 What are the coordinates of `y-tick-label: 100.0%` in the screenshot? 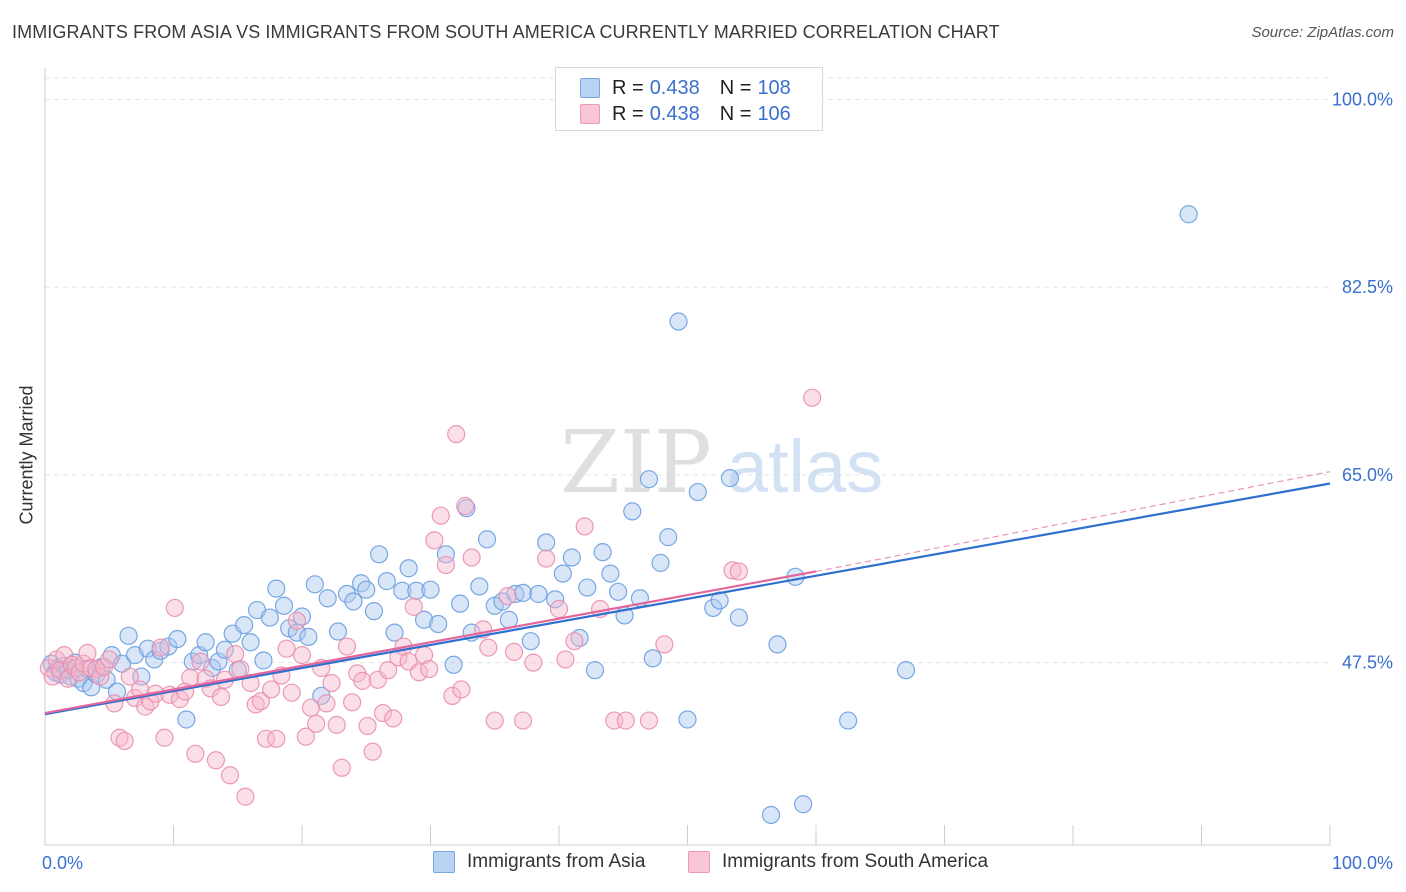 It's located at (1362, 99).